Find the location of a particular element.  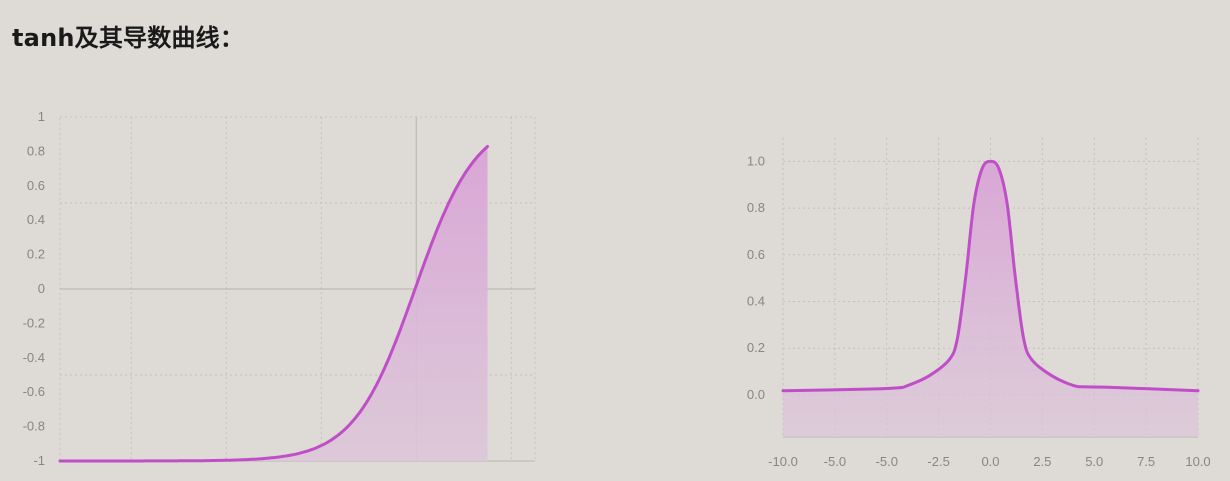

tanh-y-tick-label: 0.6 is located at coordinates (36, 185).